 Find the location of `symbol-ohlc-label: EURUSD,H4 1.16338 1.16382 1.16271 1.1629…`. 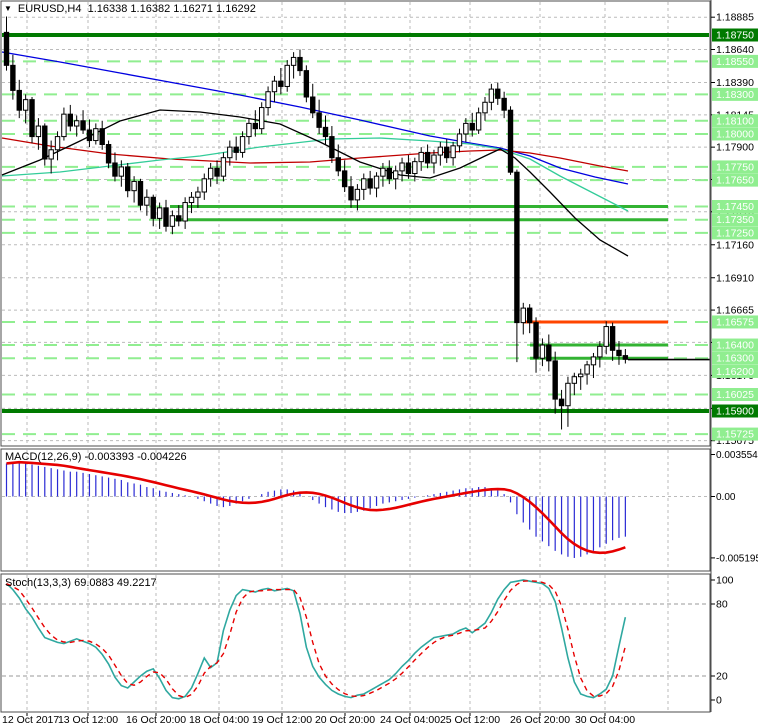

symbol-ohlc-label: EURUSD,H4 1.16338 1.16382 1.16271 1.1629… is located at coordinates (136, 9).